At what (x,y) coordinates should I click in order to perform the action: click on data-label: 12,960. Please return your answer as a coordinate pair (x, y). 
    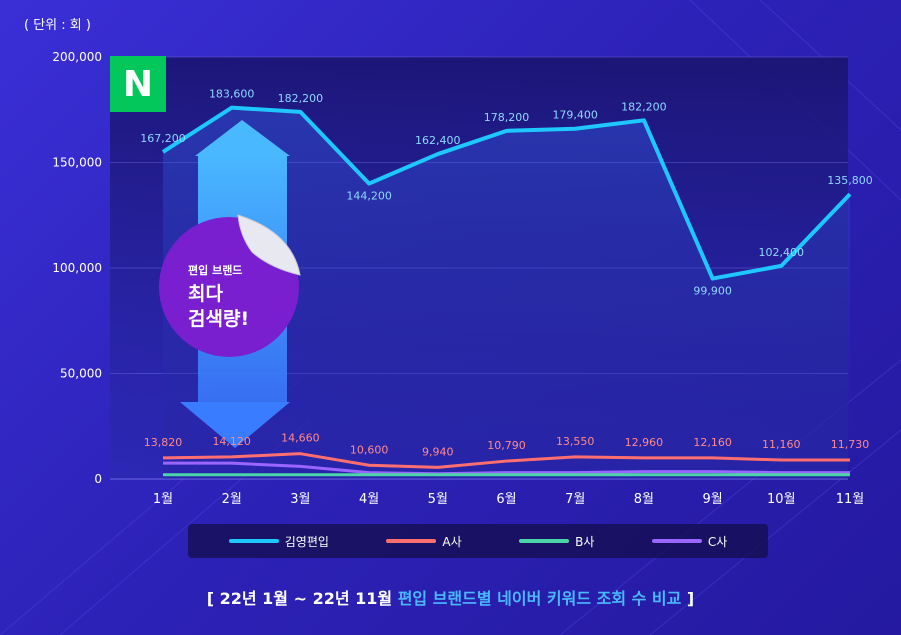
    Looking at the image, I should click on (644, 442).